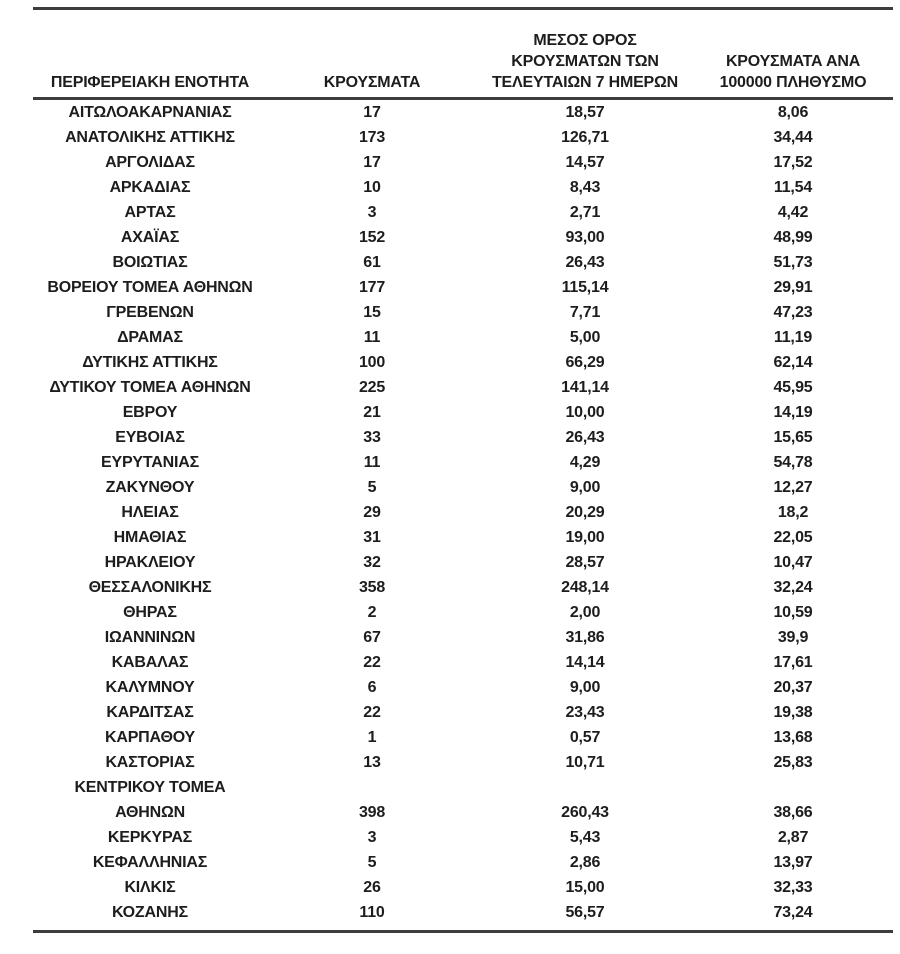 This screenshot has width=900, height=954. Describe the element at coordinates (793, 212) in the screenshot. I see `per100k-cell: 4,42` at that location.